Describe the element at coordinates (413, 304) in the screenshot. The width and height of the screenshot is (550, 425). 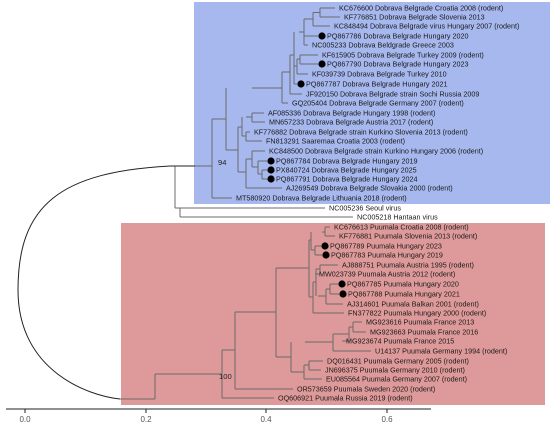
I see `tip-label: AJ314601 Puumala Balkan 2001 (rodent)` at that location.